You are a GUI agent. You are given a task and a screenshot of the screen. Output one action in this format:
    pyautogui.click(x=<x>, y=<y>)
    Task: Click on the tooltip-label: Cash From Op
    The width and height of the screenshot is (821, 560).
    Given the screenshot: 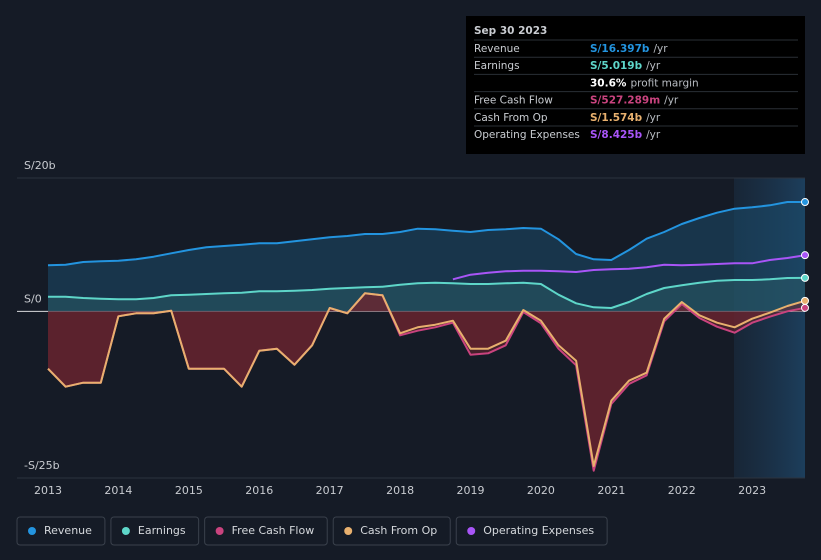 What is the action you would take?
    pyautogui.click(x=511, y=118)
    